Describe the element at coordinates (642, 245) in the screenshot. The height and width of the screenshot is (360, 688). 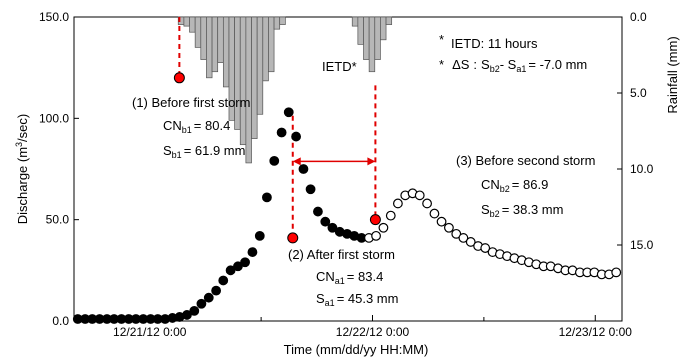
I see `right-tick-label: 15.0` at that location.